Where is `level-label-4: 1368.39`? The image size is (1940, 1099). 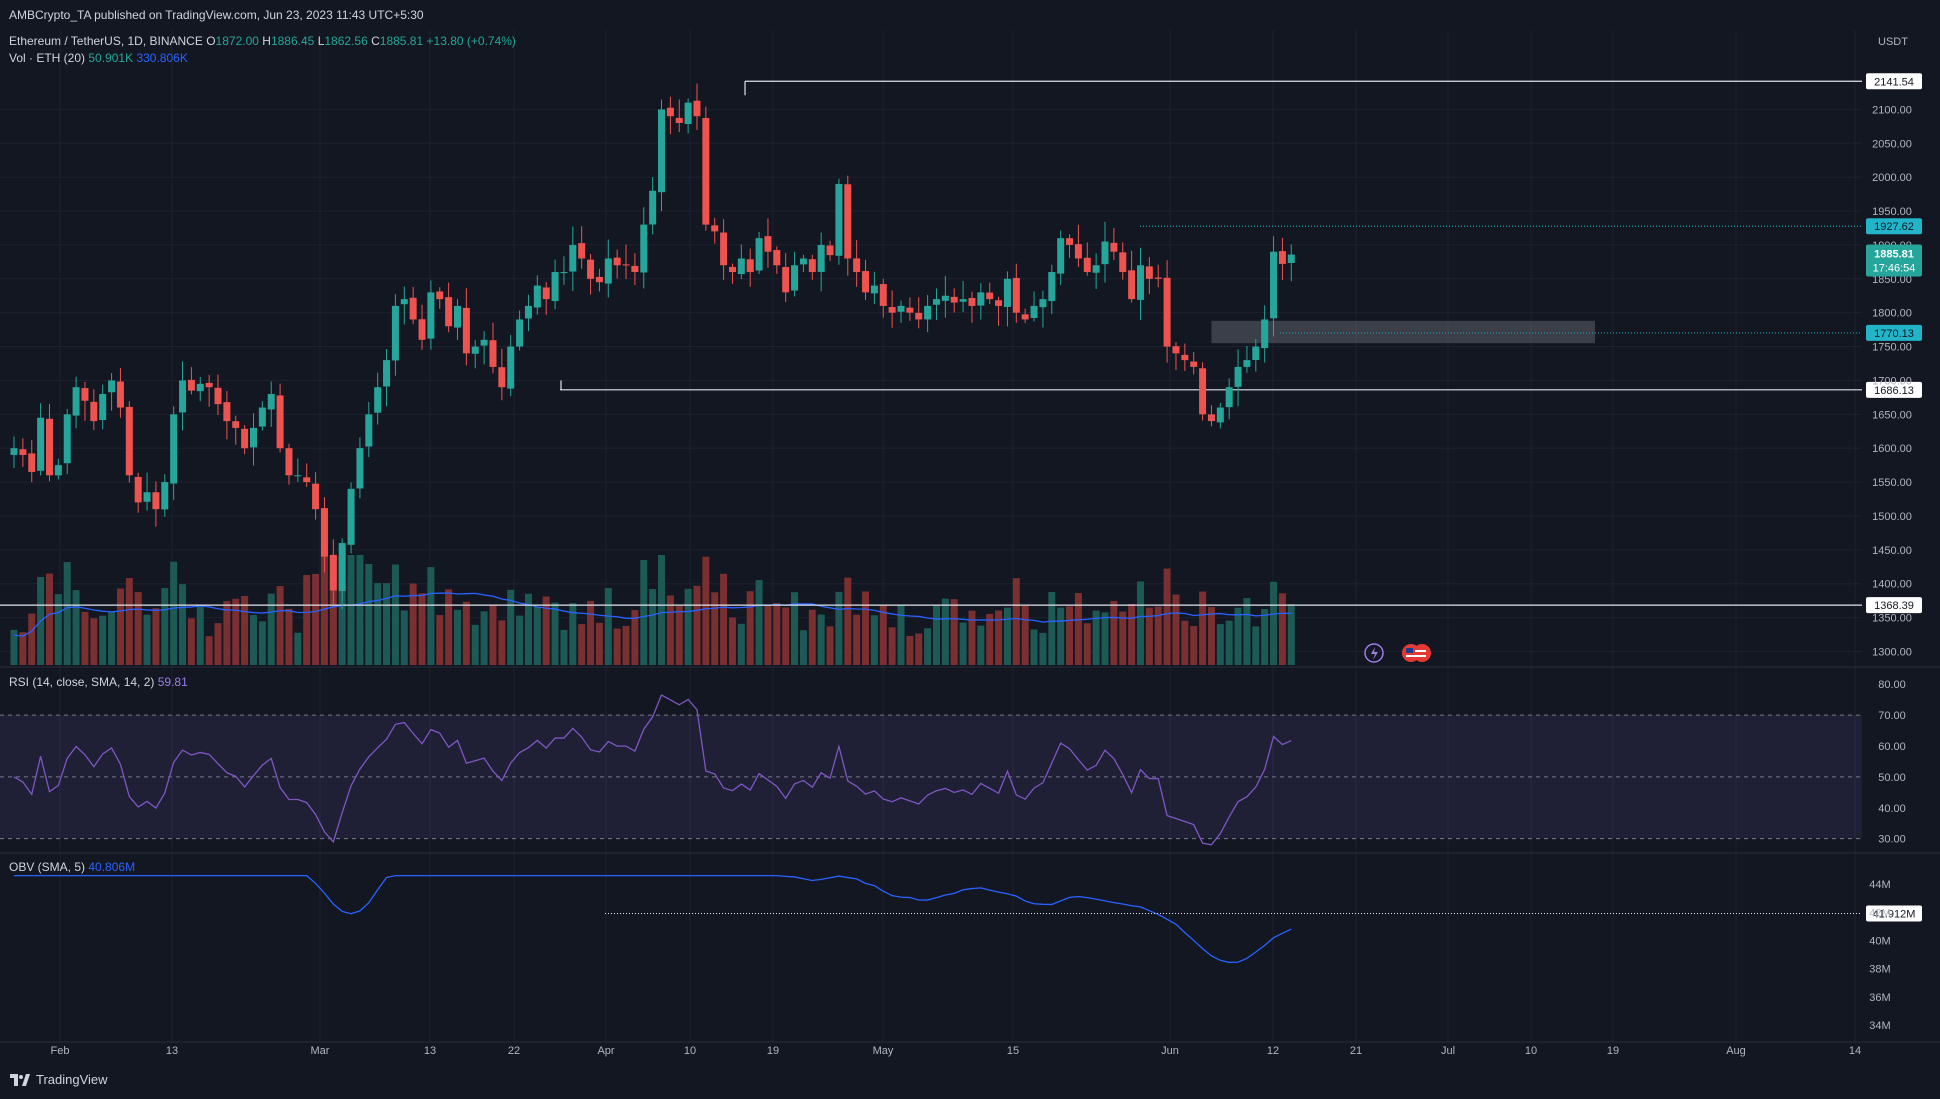
level-label-4: 1368.39 is located at coordinates (1894, 606).